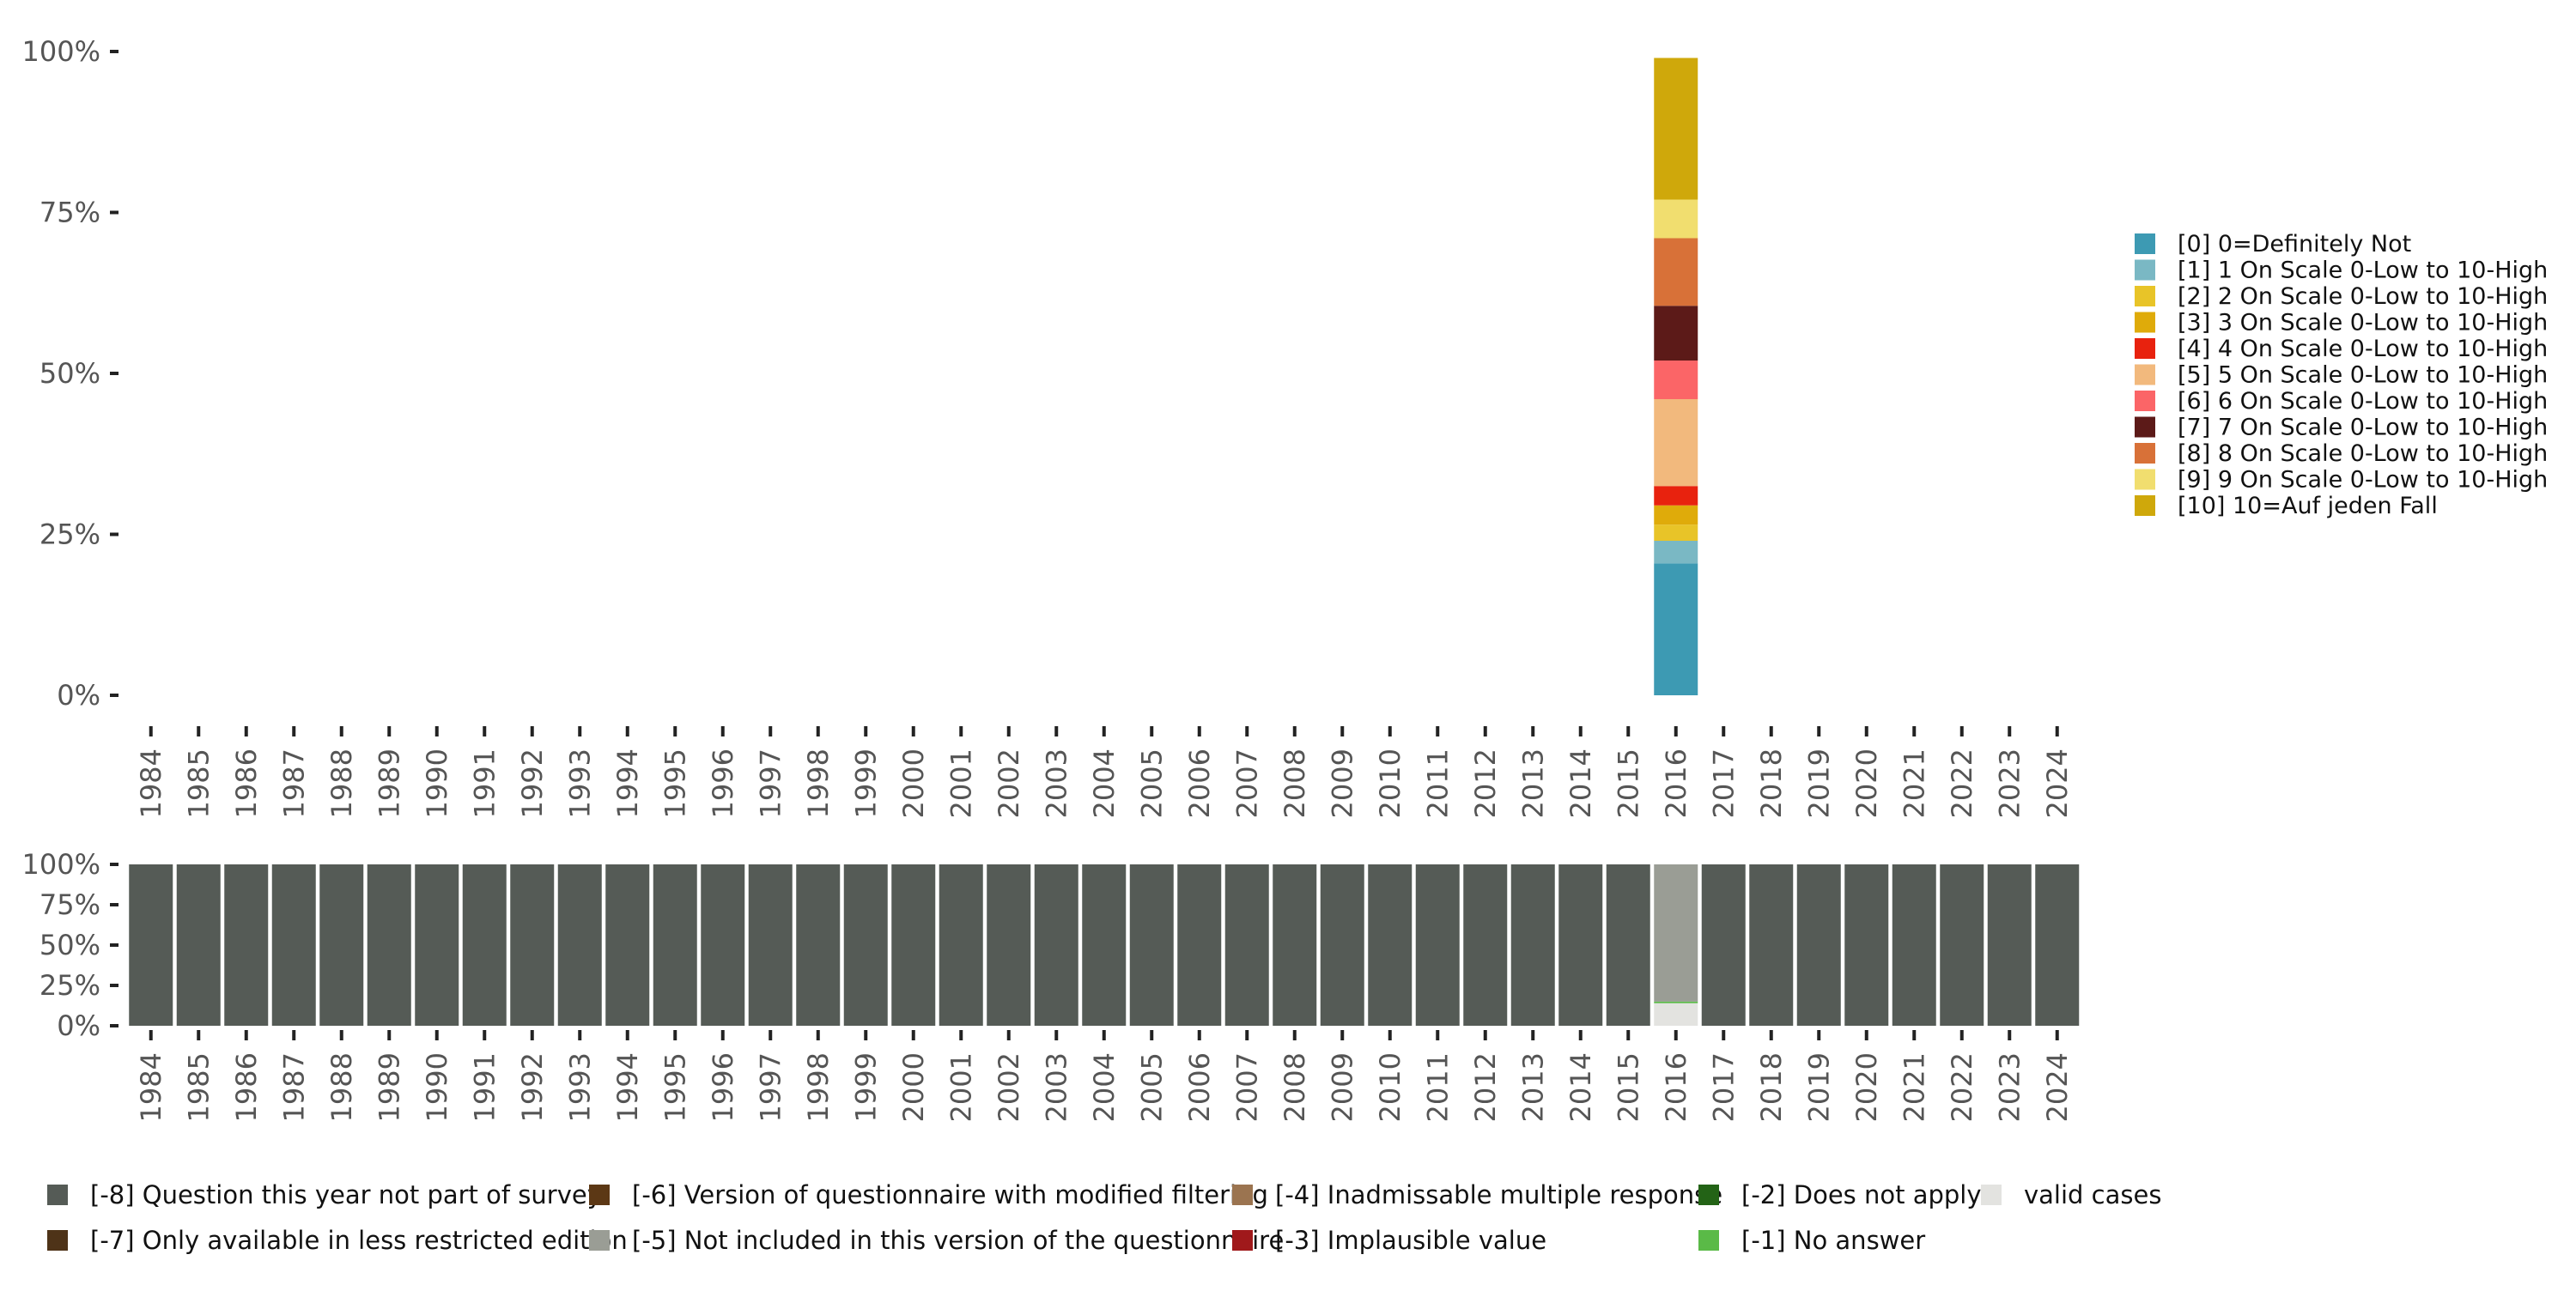 This screenshot has width=2576, height=1291. Describe the element at coordinates (2295, 244) in the screenshot. I see `legend-label: [0] 0=Definitely Not` at that location.